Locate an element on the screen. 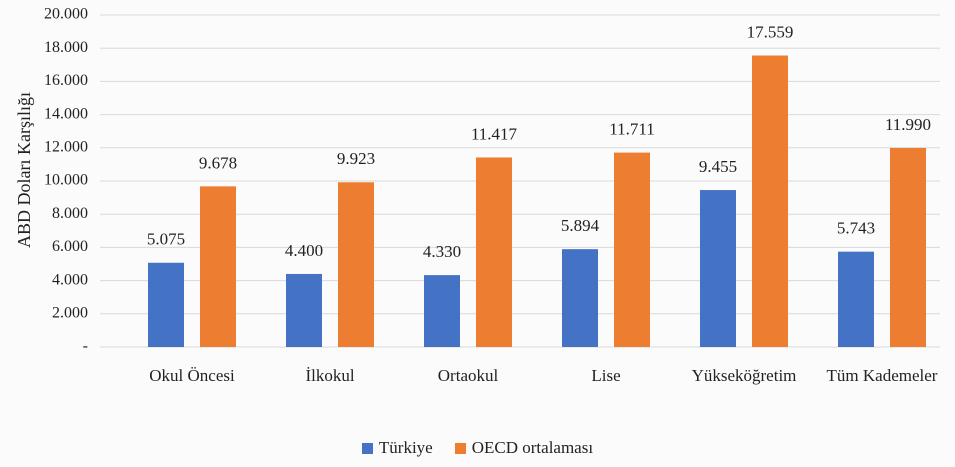 The width and height of the screenshot is (955, 467). y-axis-label: ABD Doları Karşılığı is located at coordinates (24, 170).